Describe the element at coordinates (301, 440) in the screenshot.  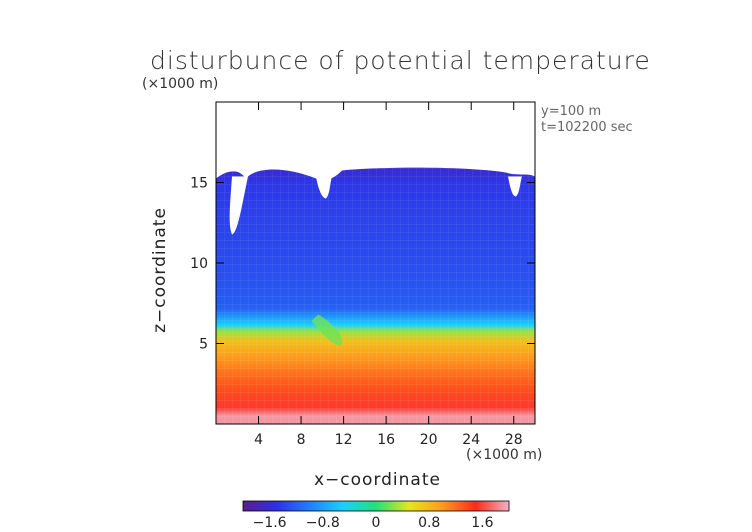
I see `x-tick-label: 8` at that location.